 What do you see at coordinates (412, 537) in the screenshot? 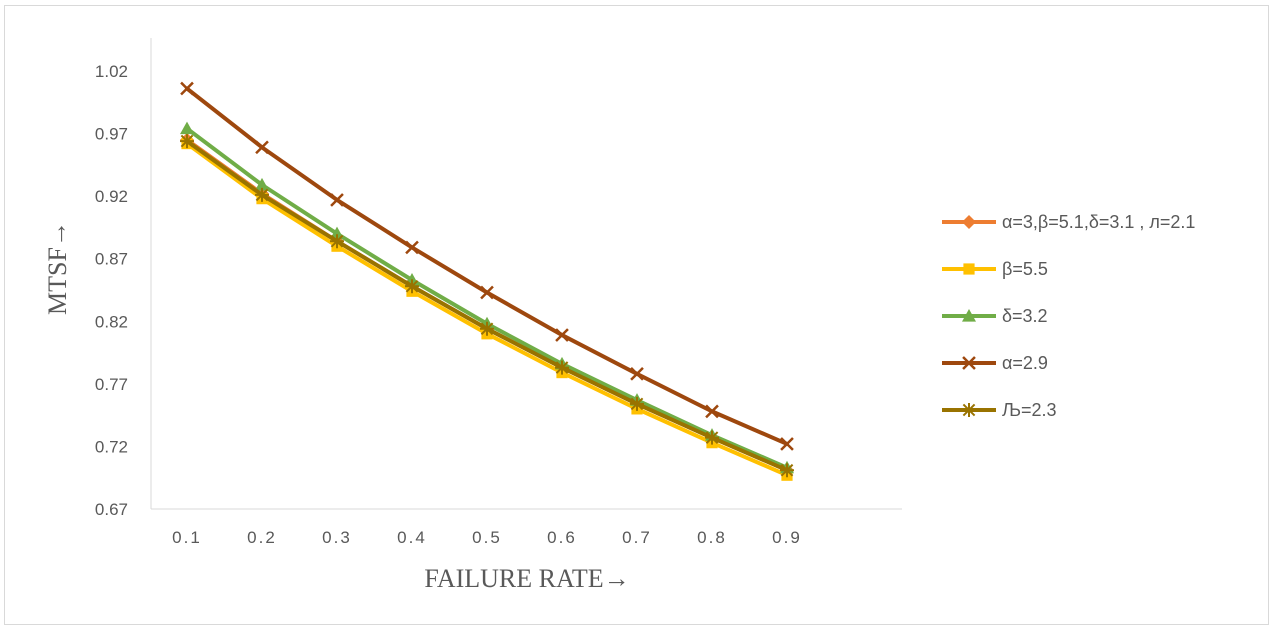
I see `x-tick-label: 0.4` at bounding box center [412, 537].